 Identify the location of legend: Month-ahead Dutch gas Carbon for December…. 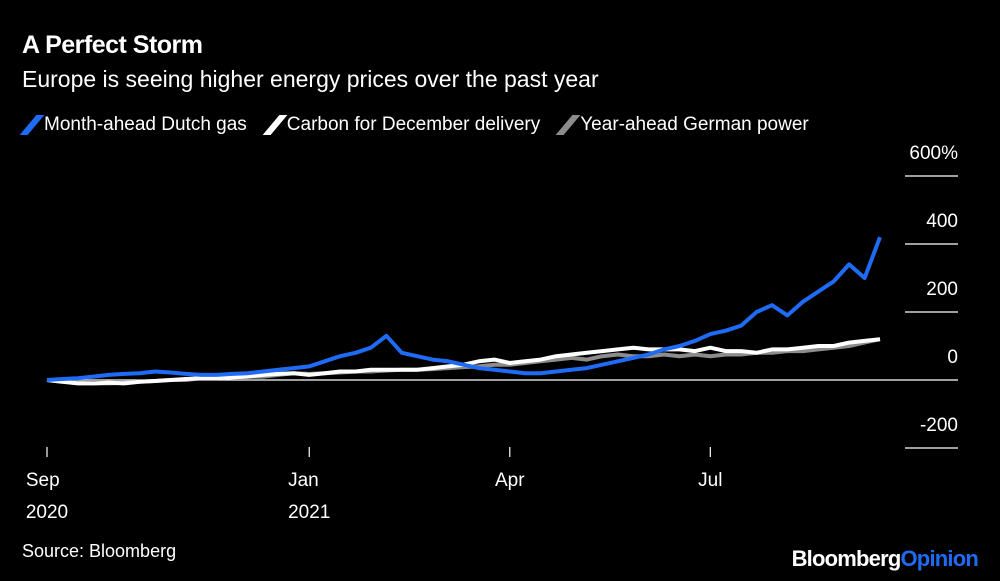
(414, 125).